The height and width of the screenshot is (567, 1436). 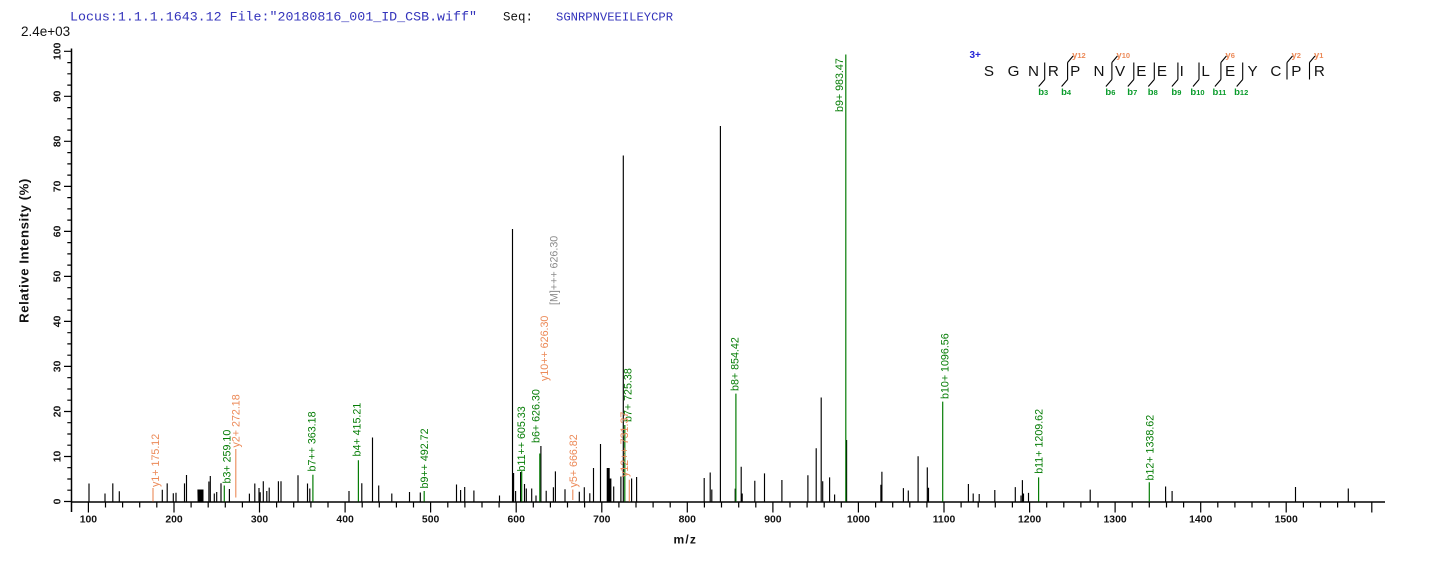 What do you see at coordinates (554, 270) in the screenshot?
I see `svg-text: [M]+++ 626.30` at bounding box center [554, 270].